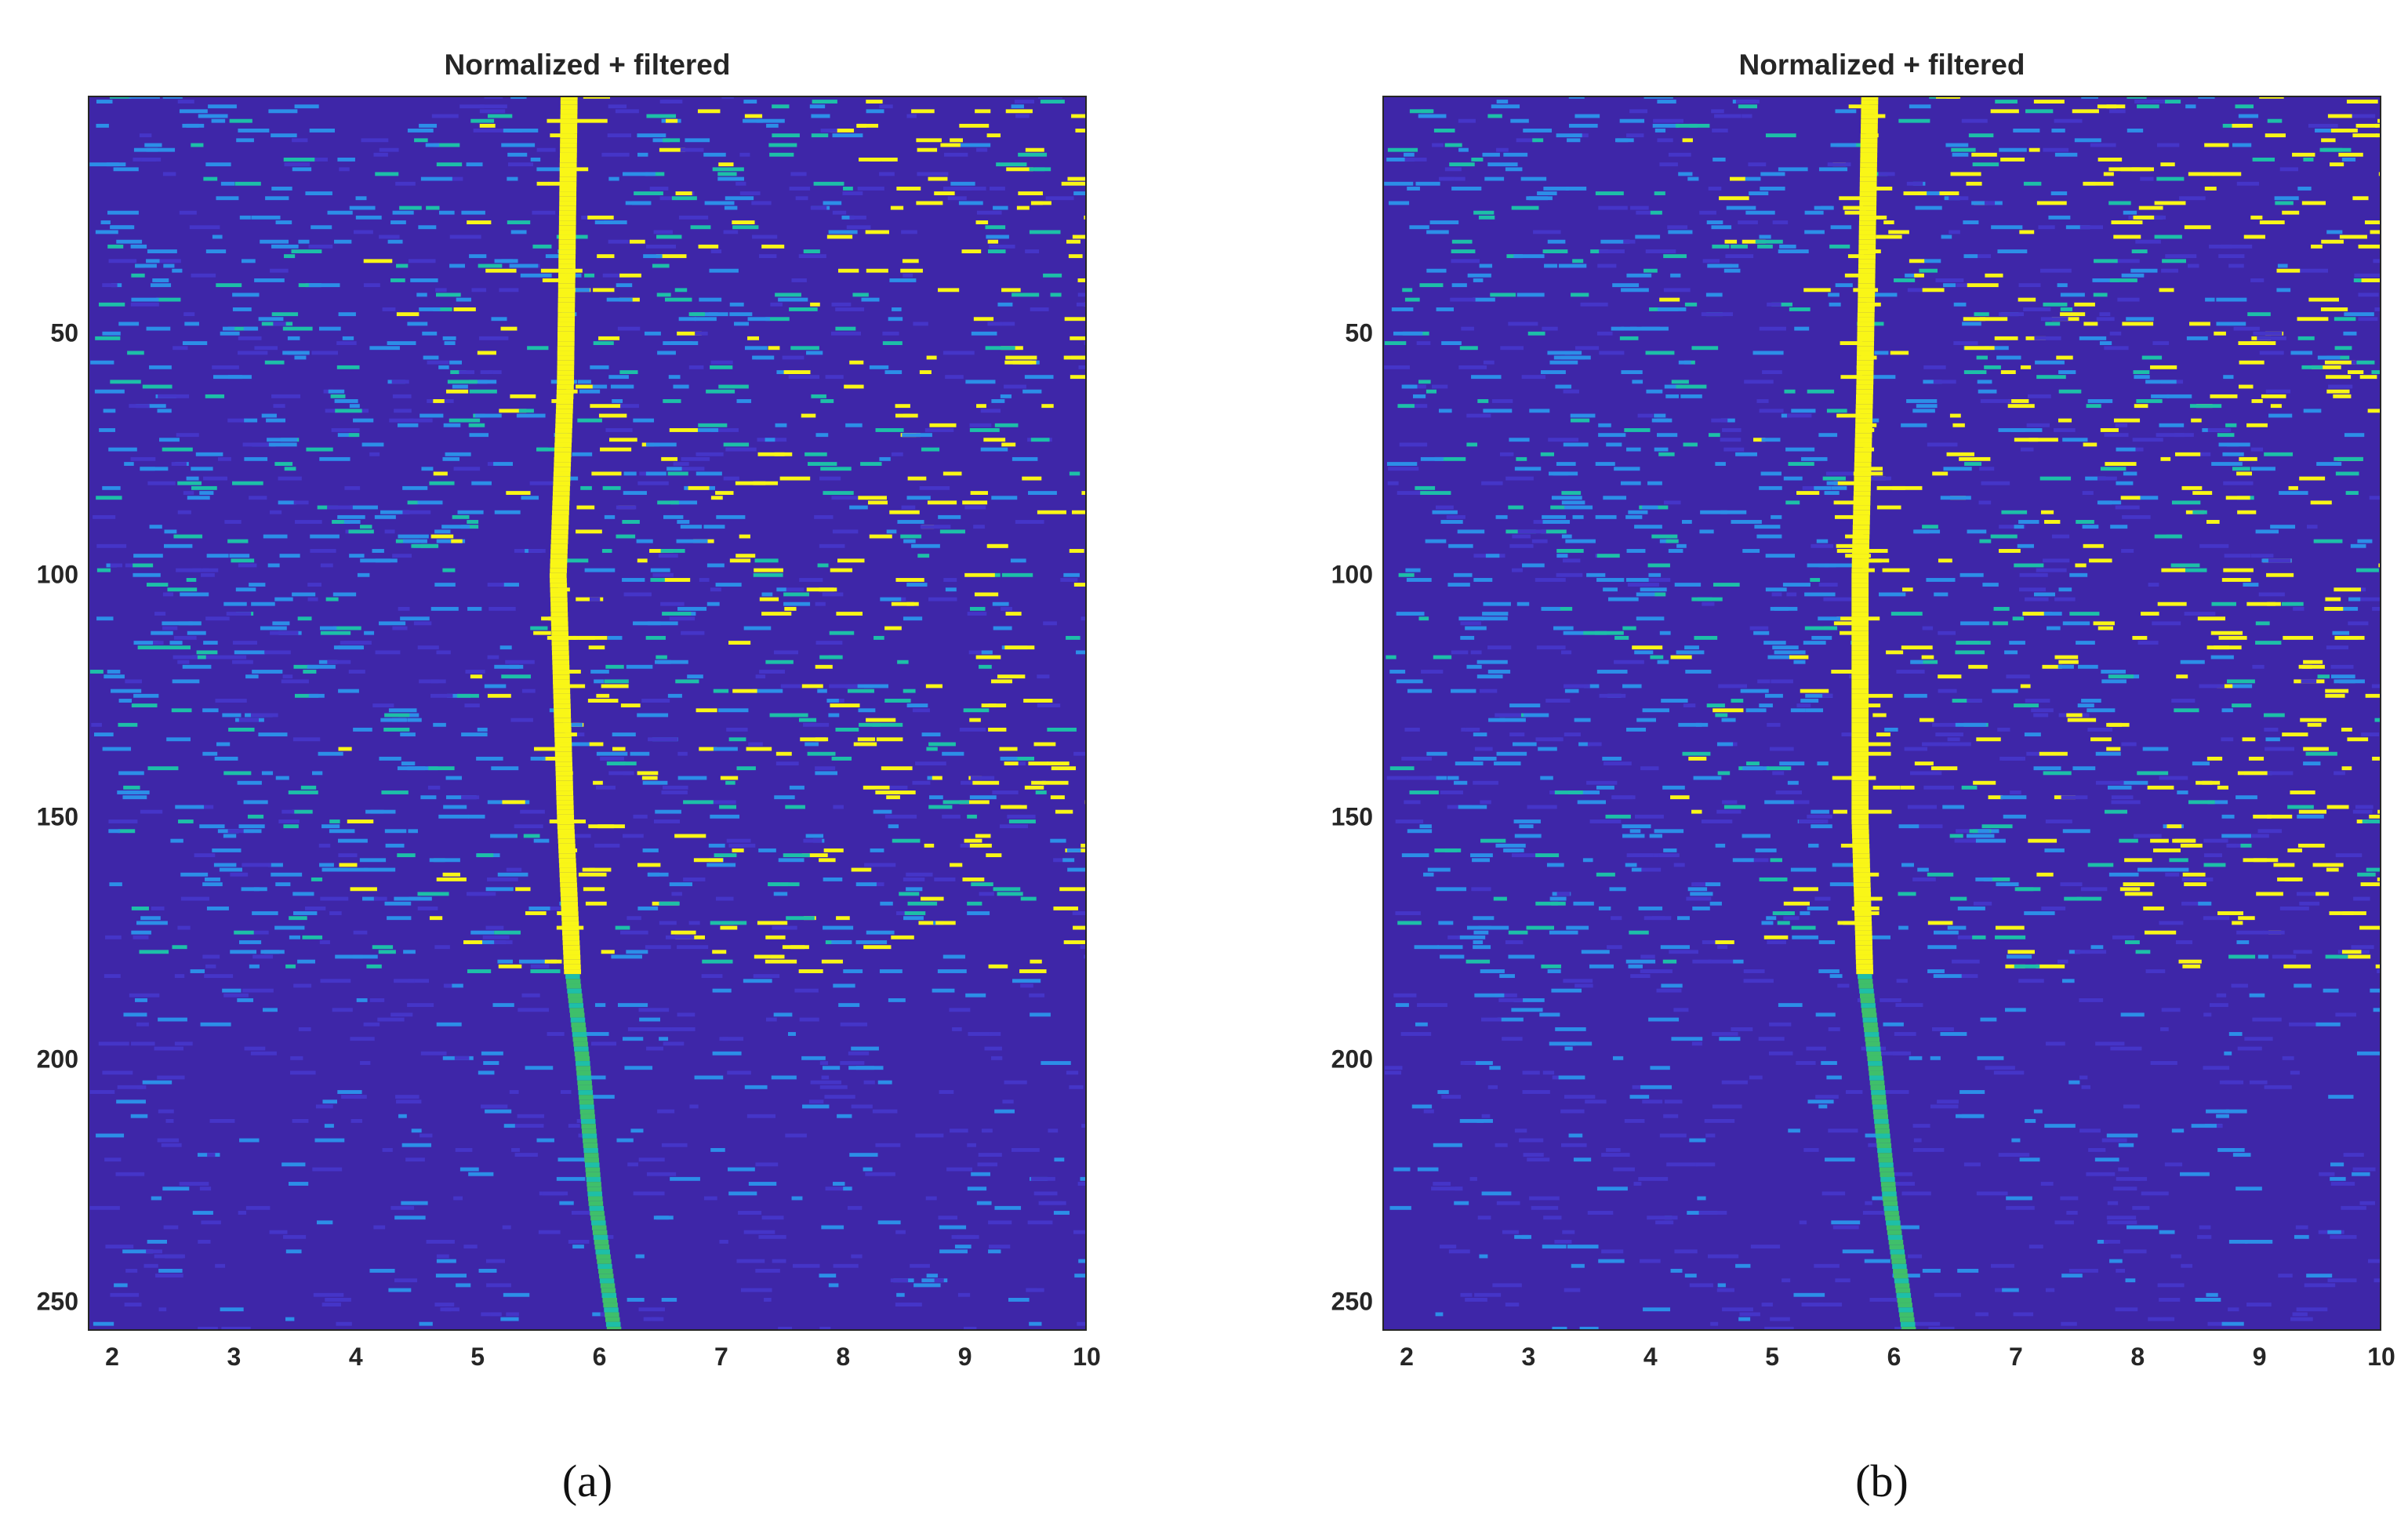  What do you see at coordinates (587, 65) in the screenshot?
I see `plot-title: Normalized + filtered` at bounding box center [587, 65].